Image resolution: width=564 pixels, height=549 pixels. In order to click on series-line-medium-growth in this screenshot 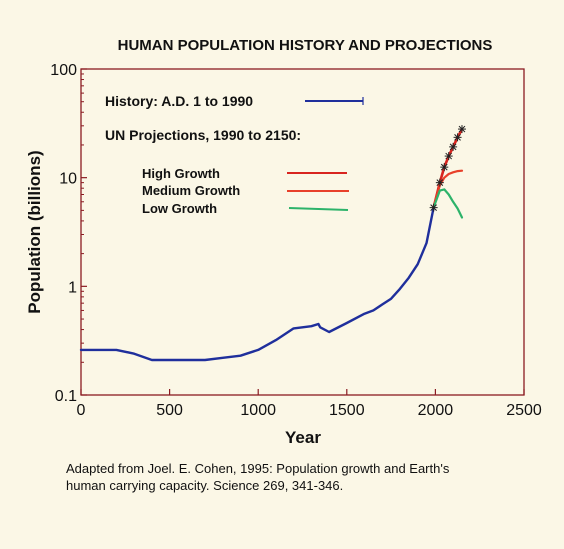, I will do `click(448, 189)`.